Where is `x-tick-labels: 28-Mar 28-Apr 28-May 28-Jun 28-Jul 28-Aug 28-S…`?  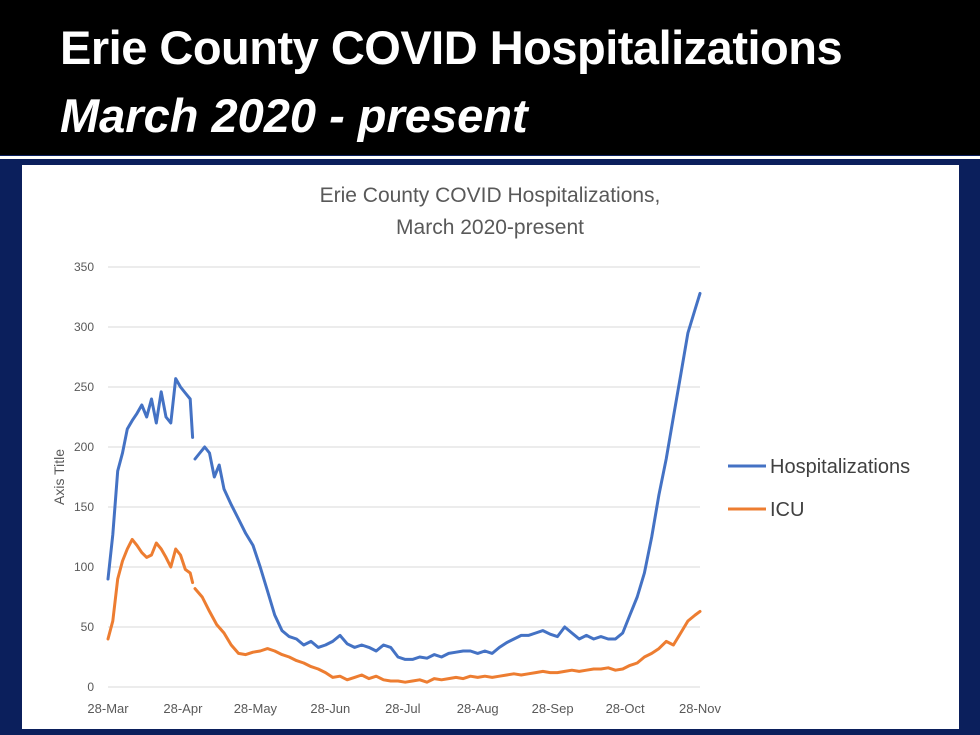 x-tick-labels: 28-Mar 28-Apr 28-May 28-Jun 28-Jul 28-Aug 28-S… is located at coordinates (404, 708).